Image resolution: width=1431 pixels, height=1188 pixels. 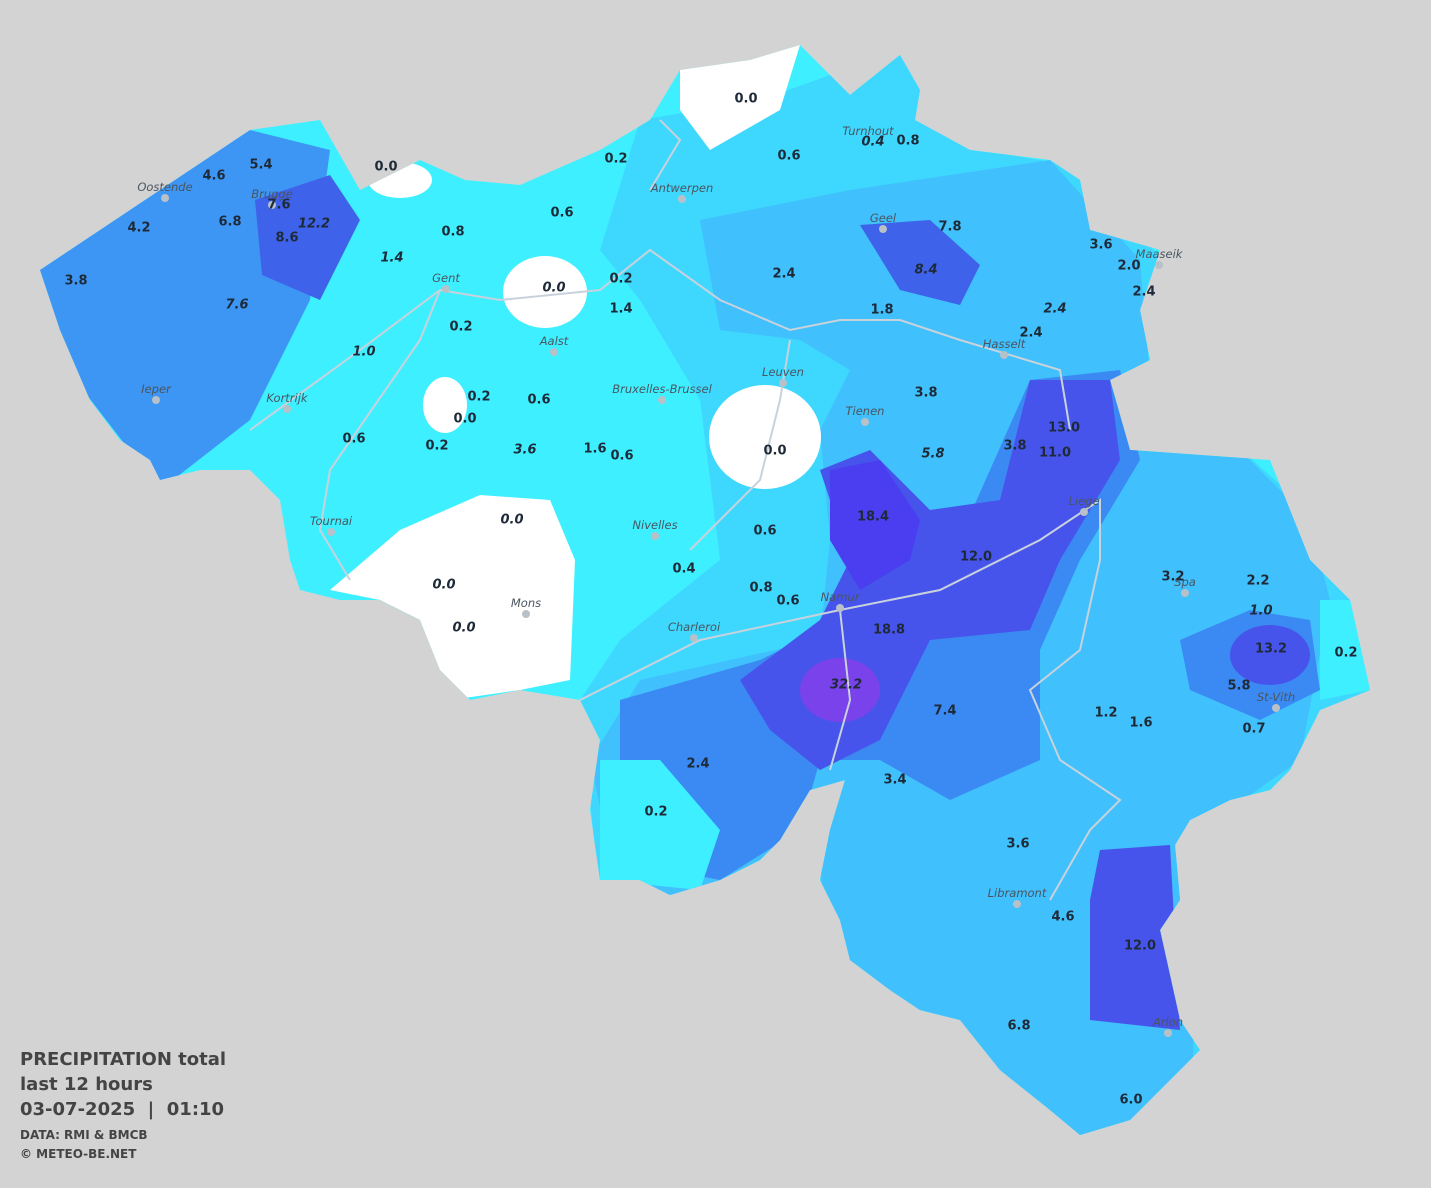 What do you see at coordinates (185, 310) in the screenshot?
I see `zone-west` at bounding box center [185, 310].